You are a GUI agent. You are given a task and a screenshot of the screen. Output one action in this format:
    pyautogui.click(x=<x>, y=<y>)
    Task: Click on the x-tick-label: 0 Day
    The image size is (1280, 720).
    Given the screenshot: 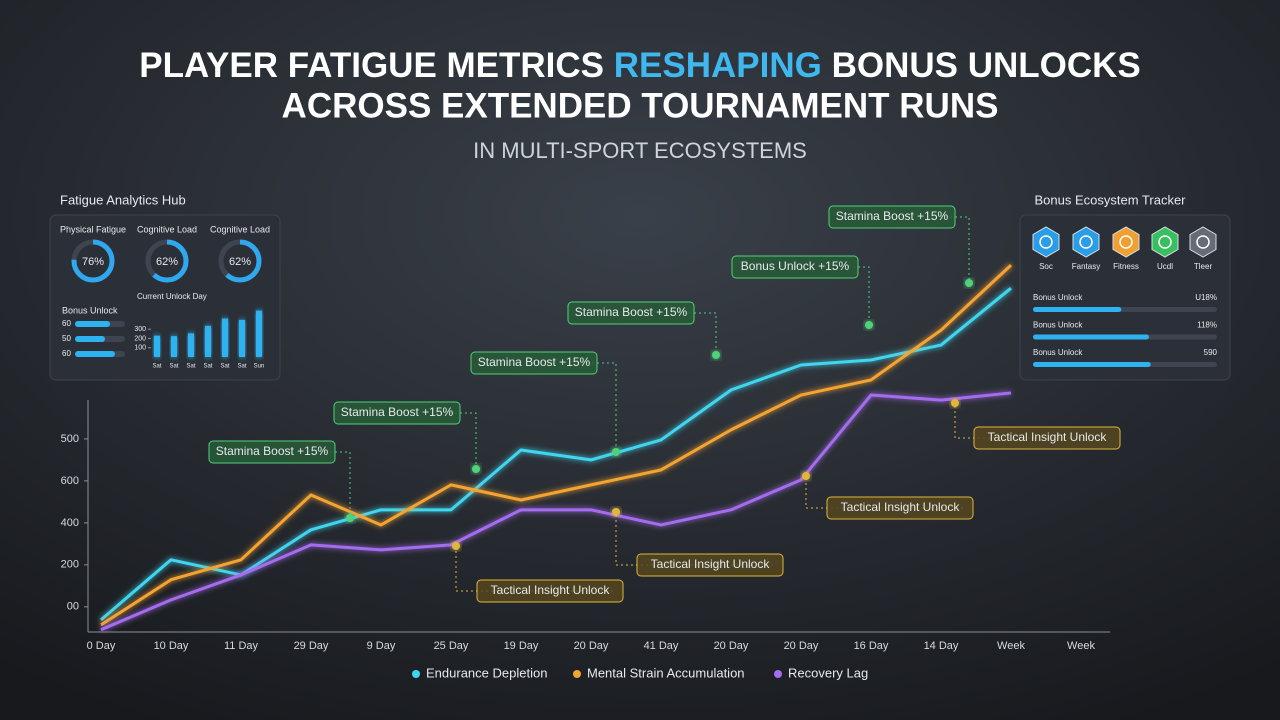 What is the action you would take?
    pyautogui.click(x=101, y=646)
    